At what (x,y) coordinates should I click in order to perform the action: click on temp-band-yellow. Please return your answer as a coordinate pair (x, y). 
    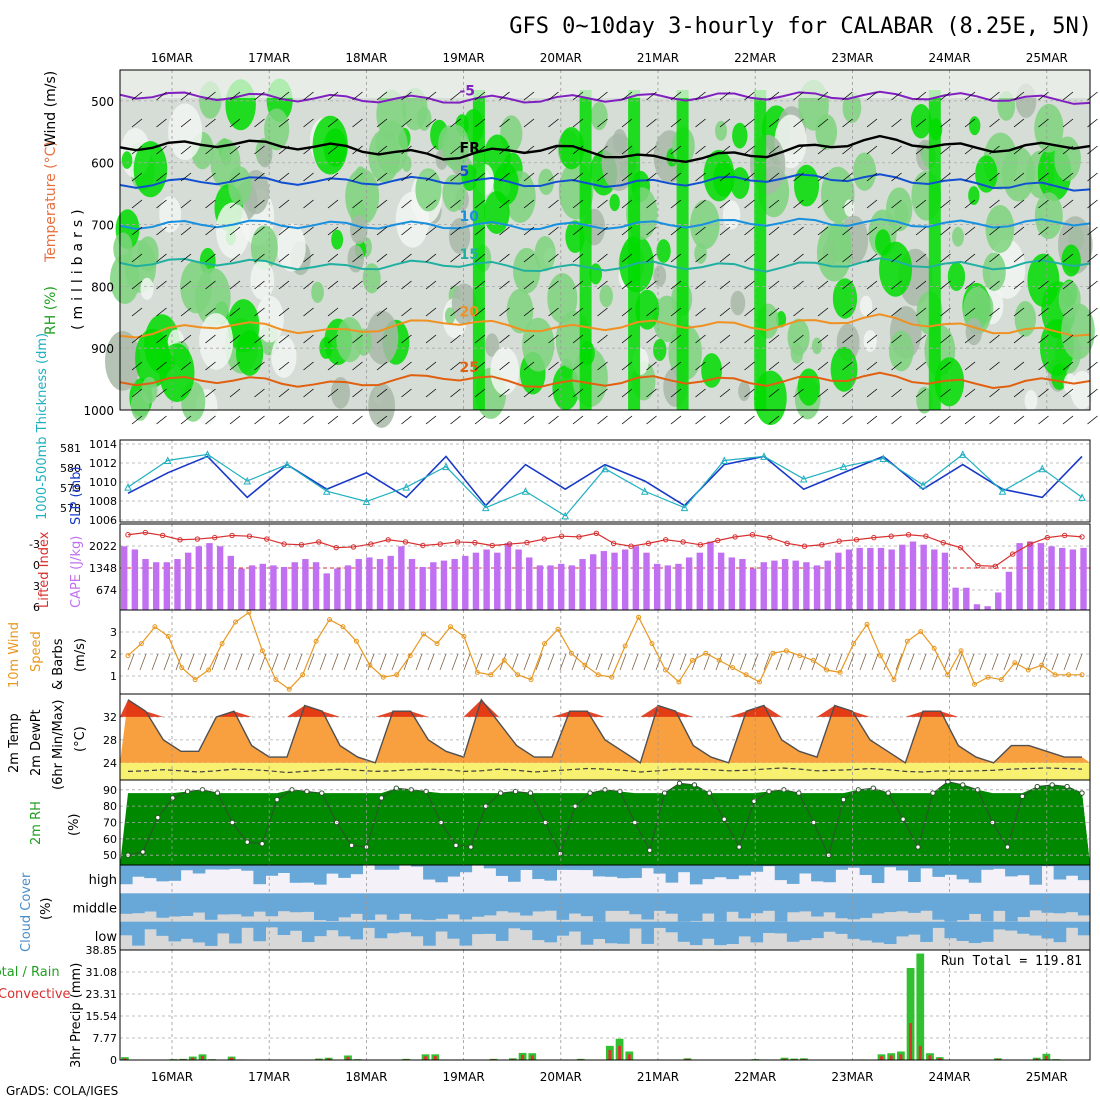
    Looking at the image, I should click on (605, 771).